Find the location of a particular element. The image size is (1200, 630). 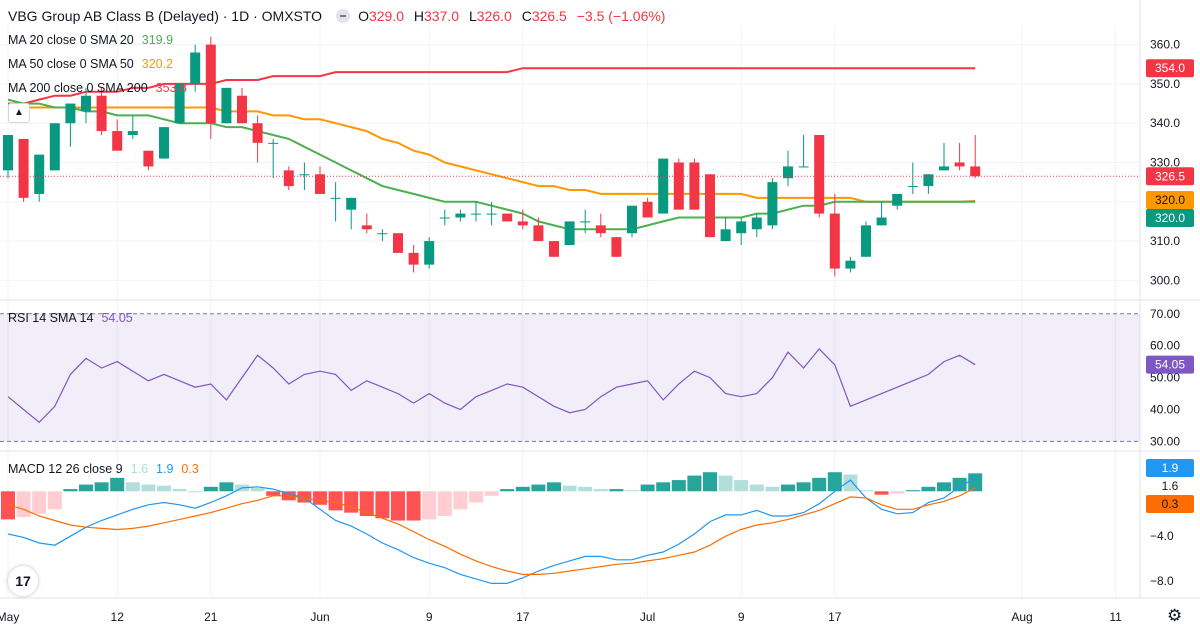

last-price-label: 326.5 is located at coordinates (1170, 176).